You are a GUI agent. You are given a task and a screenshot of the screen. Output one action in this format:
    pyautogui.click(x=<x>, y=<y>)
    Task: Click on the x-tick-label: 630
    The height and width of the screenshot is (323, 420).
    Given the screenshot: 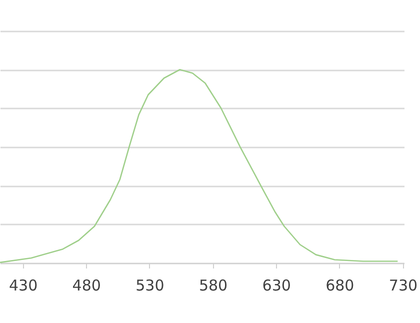 What is the action you would take?
    pyautogui.click(x=276, y=285)
    